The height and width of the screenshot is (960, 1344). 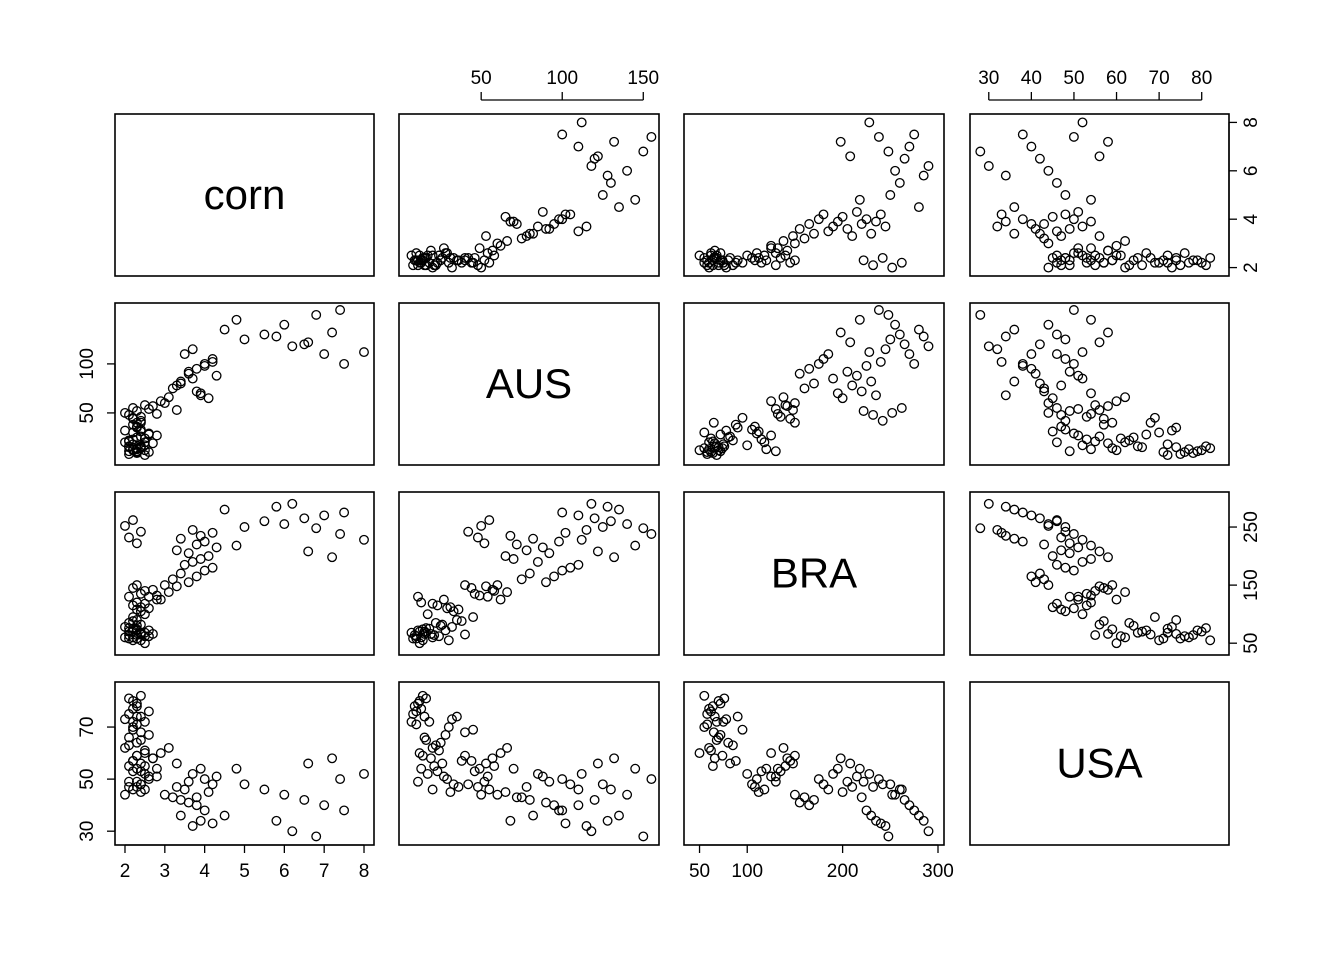 What do you see at coordinates (1099, 573) in the screenshot?
I see `panel-BRA-vs-USA` at bounding box center [1099, 573].